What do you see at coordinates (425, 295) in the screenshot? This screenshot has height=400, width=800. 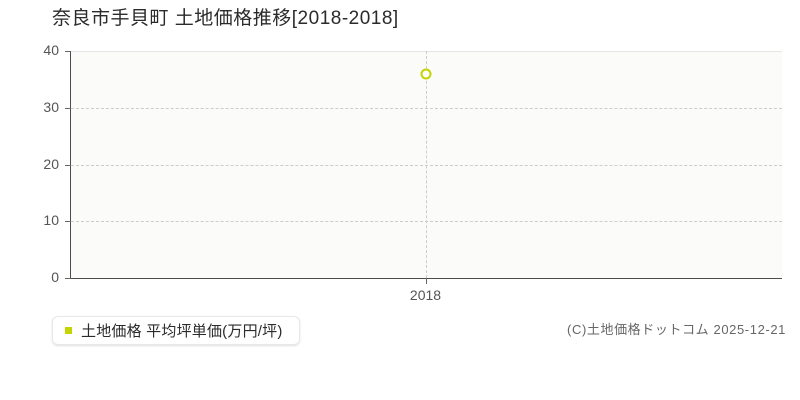 I see `x-tick-label: 2018` at bounding box center [425, 295].